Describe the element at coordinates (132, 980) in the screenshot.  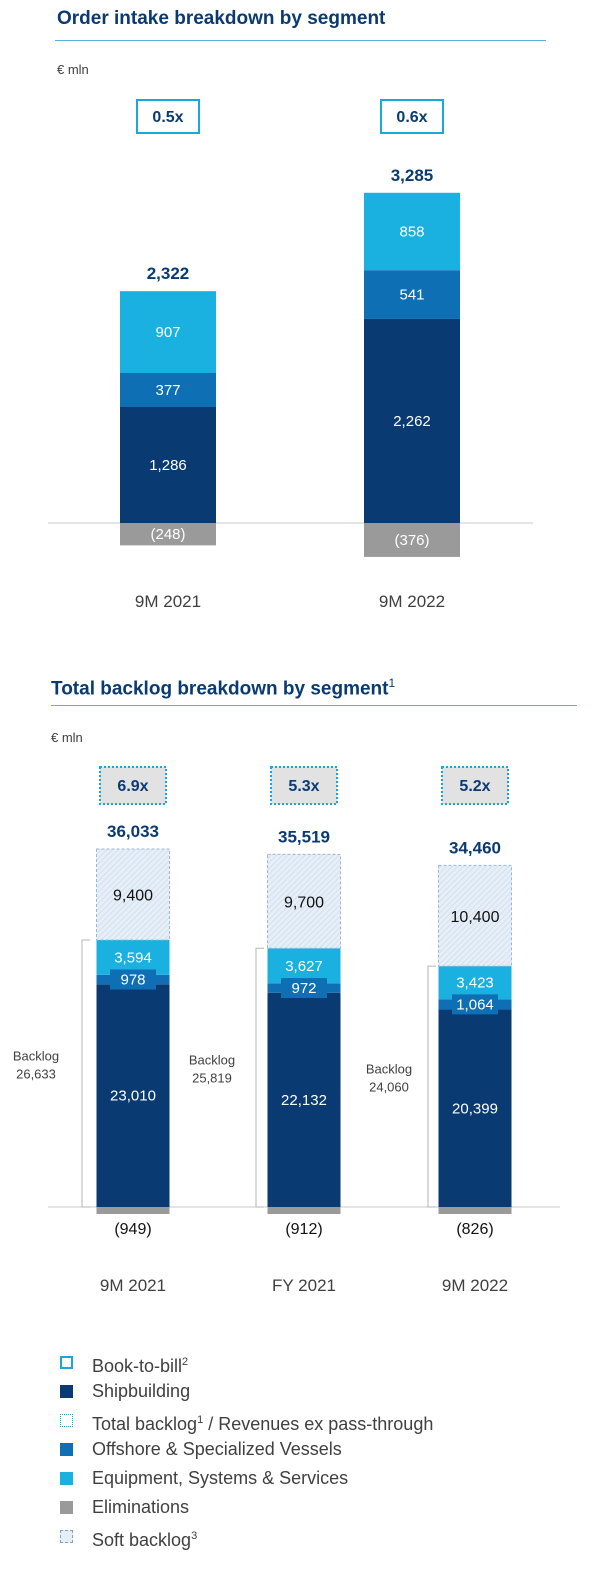
I see `data-label-offshore: 978` at that location.